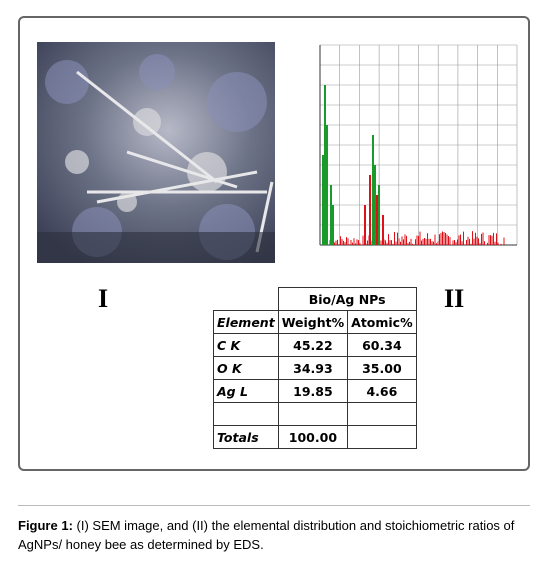 The width and height of the screenshot is (541, 561). I want to click on value-cell: 60.34, so click(382, 345).